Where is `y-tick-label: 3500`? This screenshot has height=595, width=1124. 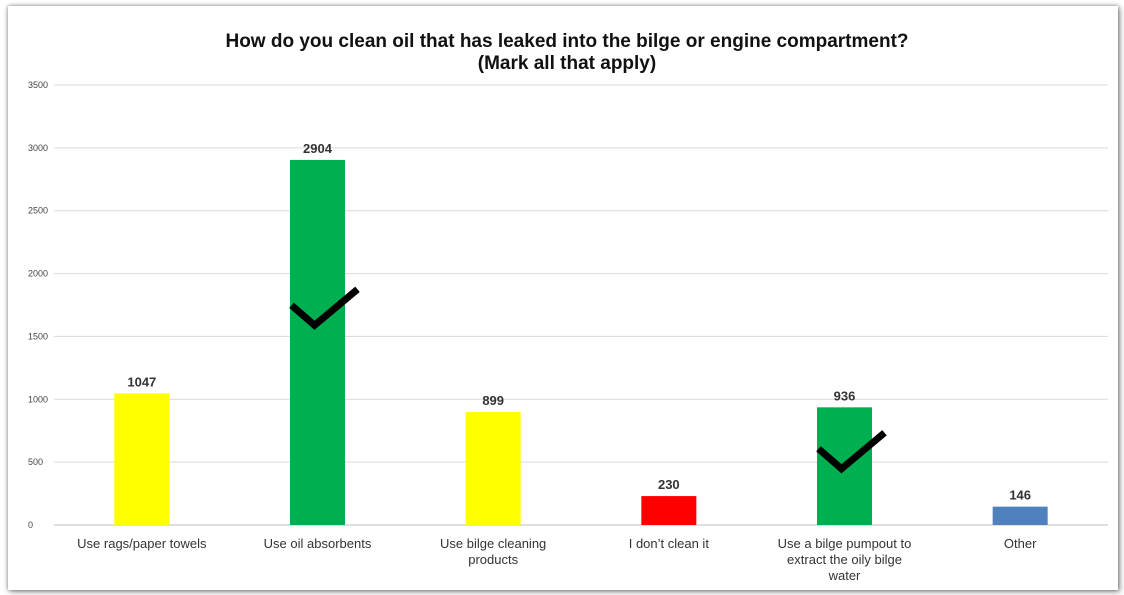
y-tick-label: 3500 is located at coordinates (38, 85).